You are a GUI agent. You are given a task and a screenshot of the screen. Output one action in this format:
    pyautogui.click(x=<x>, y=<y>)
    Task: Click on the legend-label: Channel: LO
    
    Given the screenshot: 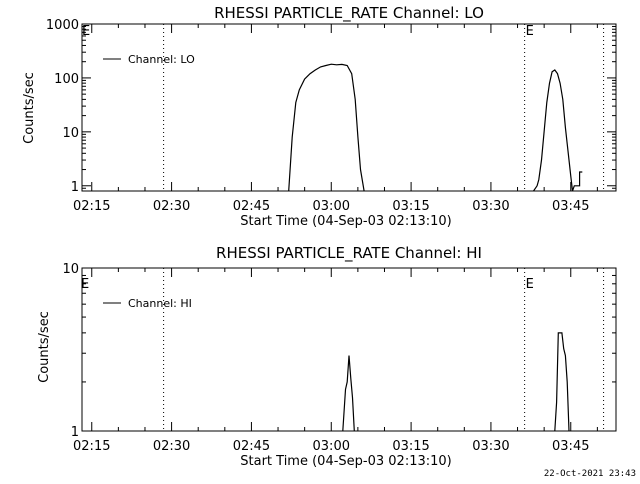 What is the action you would take?
    pyautogui.click(x=161, y=59)
    